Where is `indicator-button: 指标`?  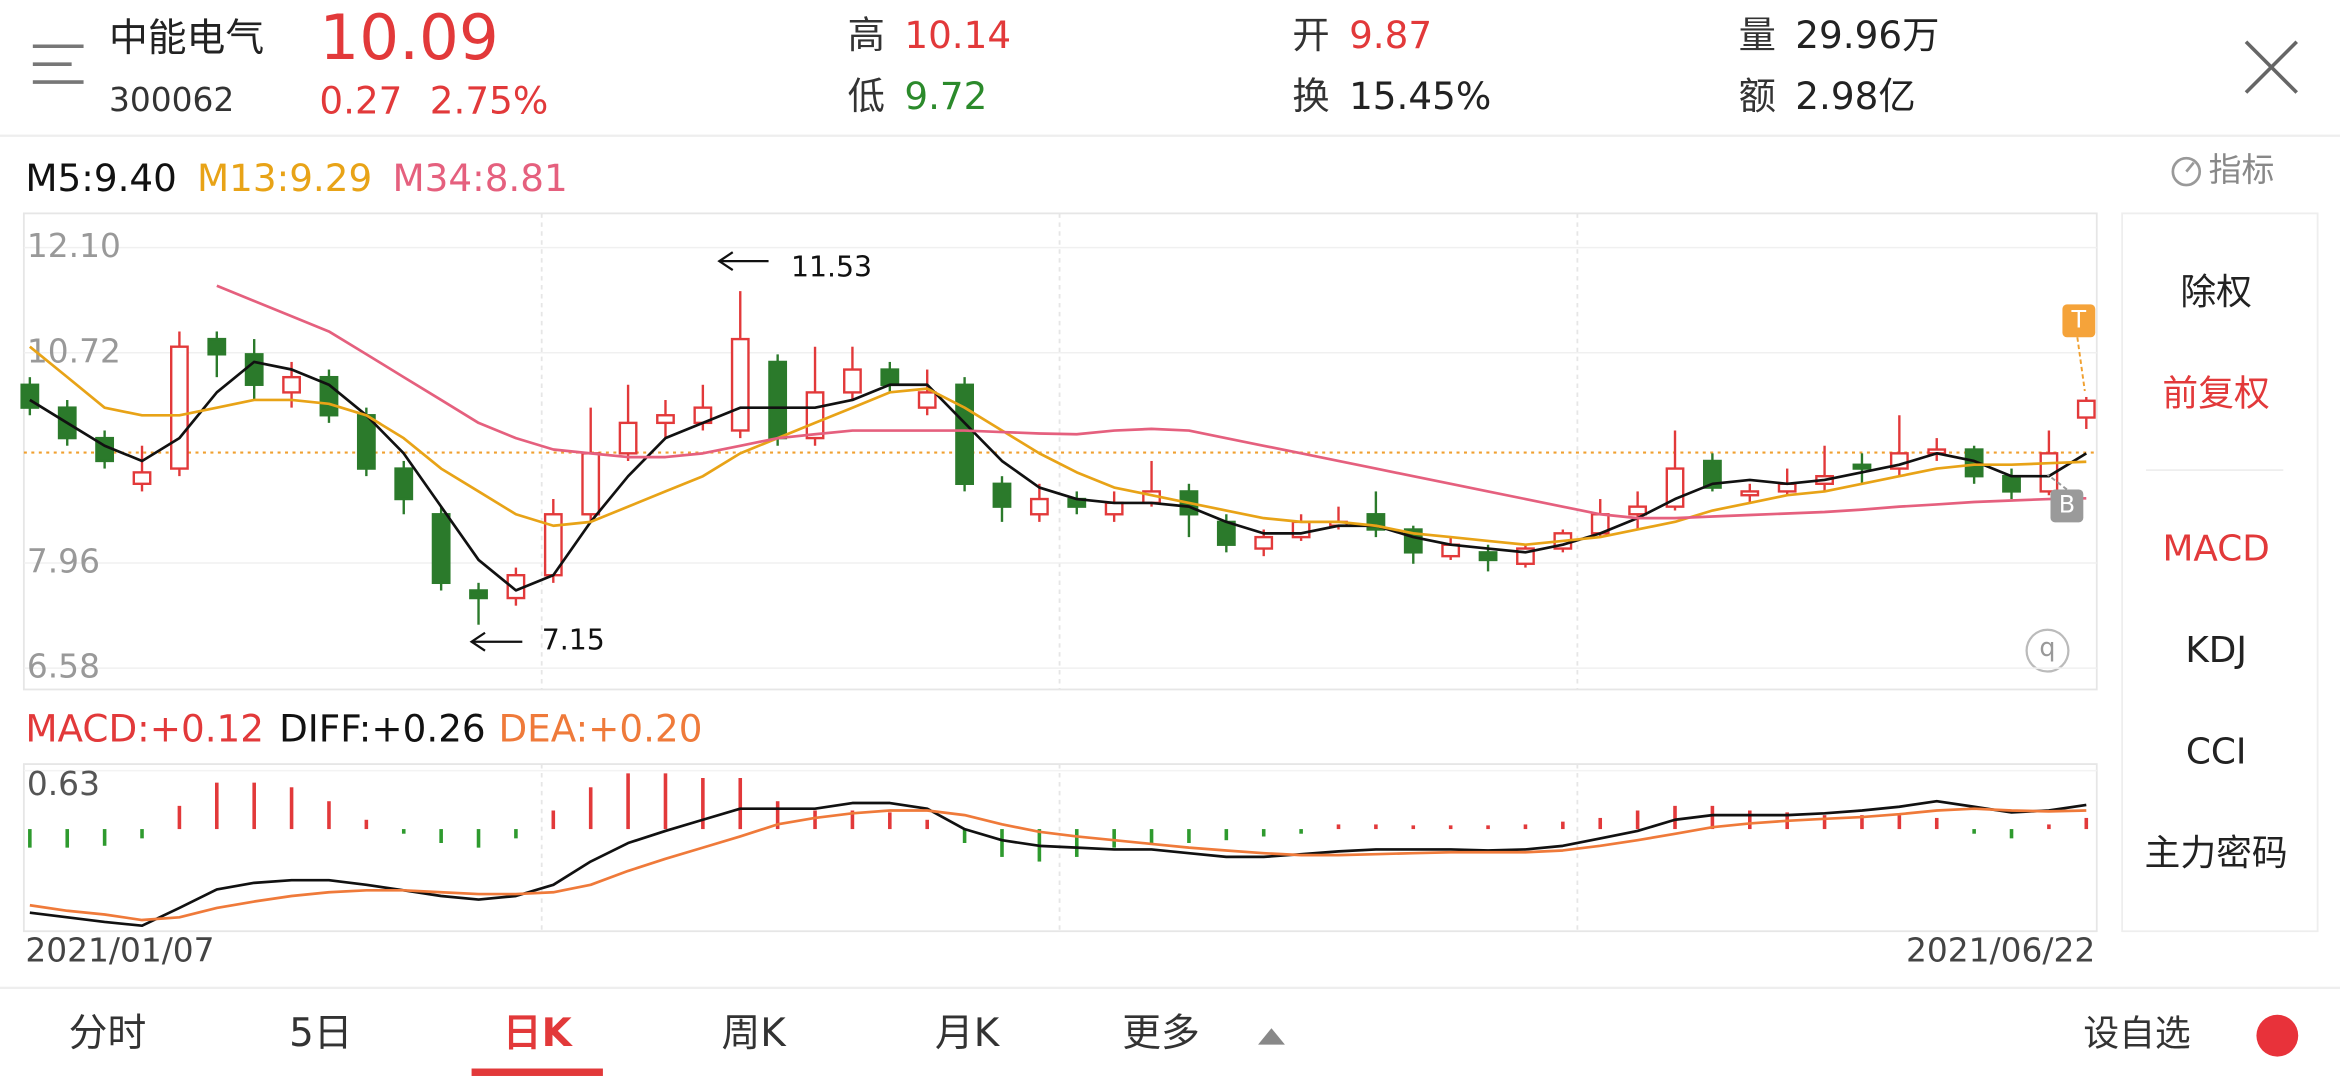
indicator-button: 指标 is located at coordinates (2223, 170).